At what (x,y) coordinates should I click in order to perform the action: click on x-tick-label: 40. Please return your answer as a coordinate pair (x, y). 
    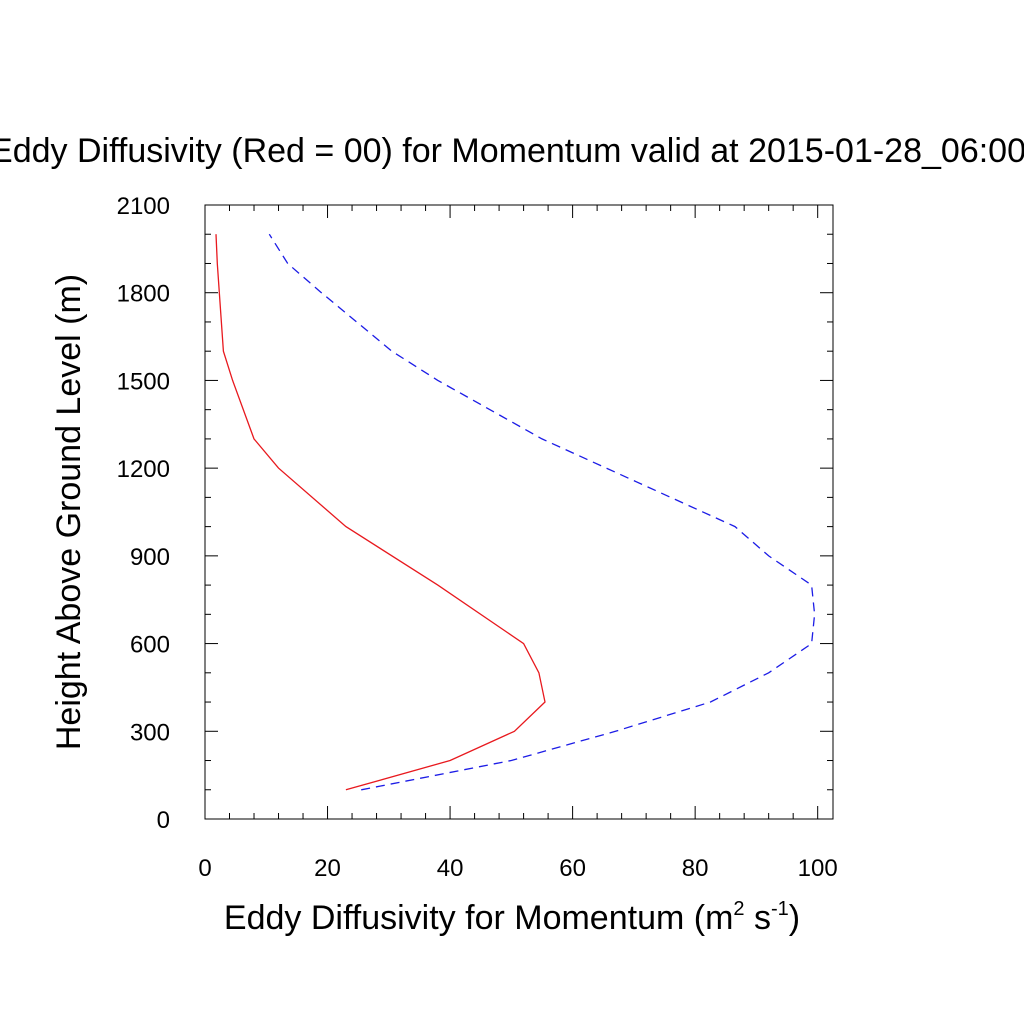
    Looking at the image, I should click on (450, 868).